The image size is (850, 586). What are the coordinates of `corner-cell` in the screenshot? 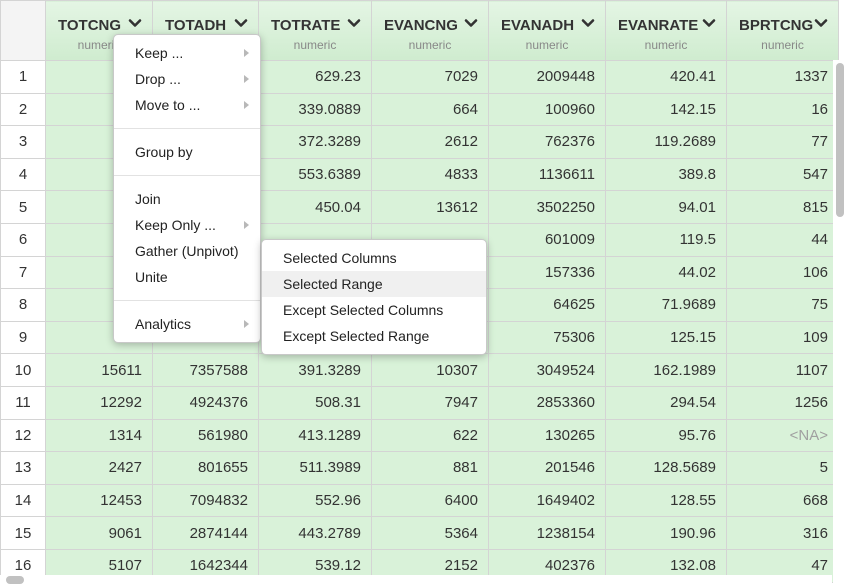 It's located at (23, 30).